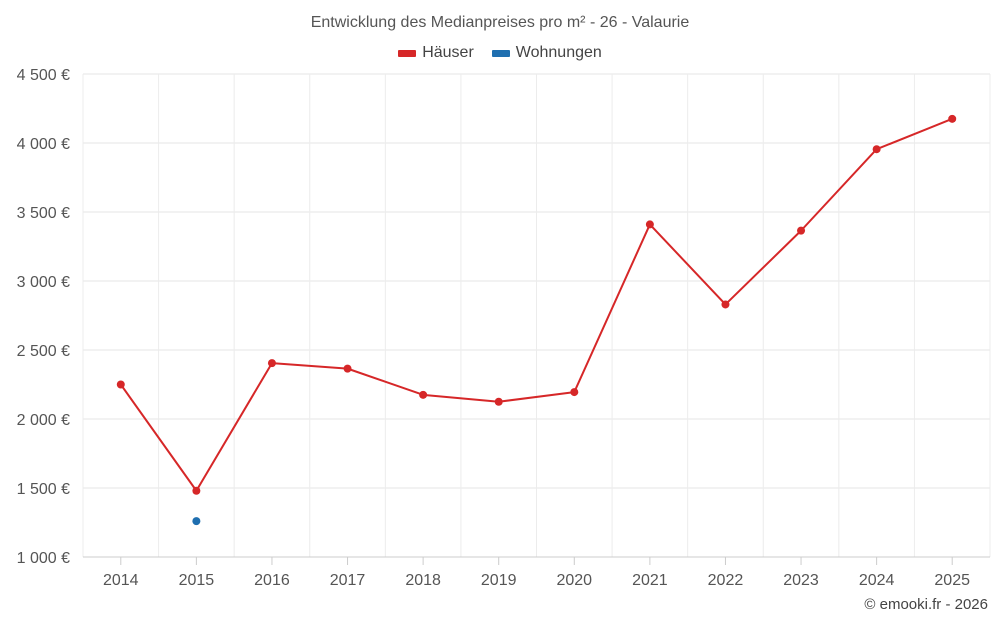 This screenshot has height=625, width=1000. I want to click on y-tick-label: 3 500 €, so click(43, 213).